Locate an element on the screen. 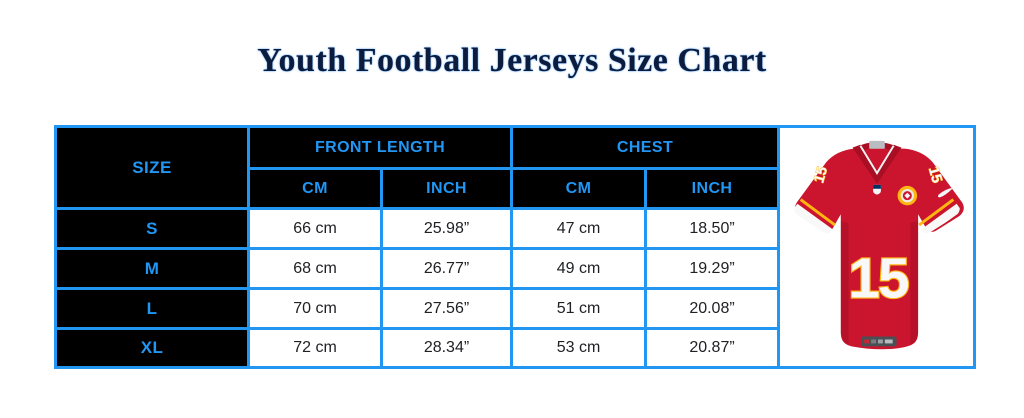 The height and width of the screenshot is (418, 1024). cell-front-inch: 25.98” is located at coordinates (446, 228).